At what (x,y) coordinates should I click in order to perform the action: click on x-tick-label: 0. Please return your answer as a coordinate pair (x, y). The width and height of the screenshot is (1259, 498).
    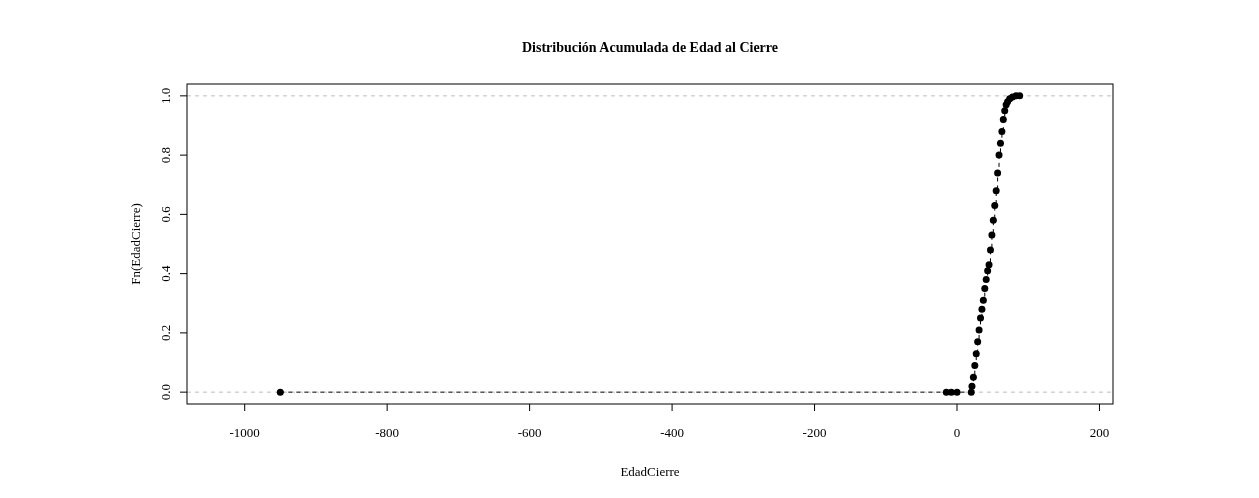
    Looking at the image, I should click on (957, 432).